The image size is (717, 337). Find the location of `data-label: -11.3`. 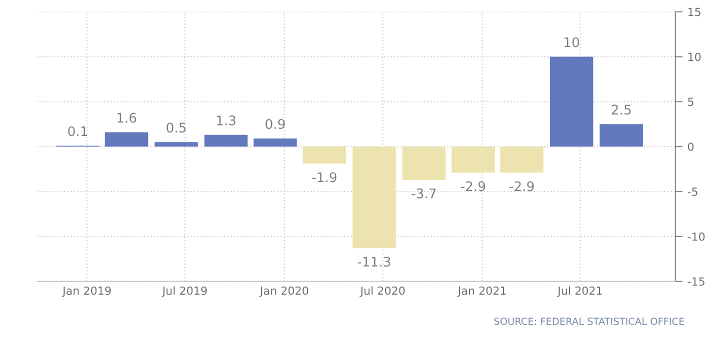

data-label: -11.3 is located at coordinates (374, 261).